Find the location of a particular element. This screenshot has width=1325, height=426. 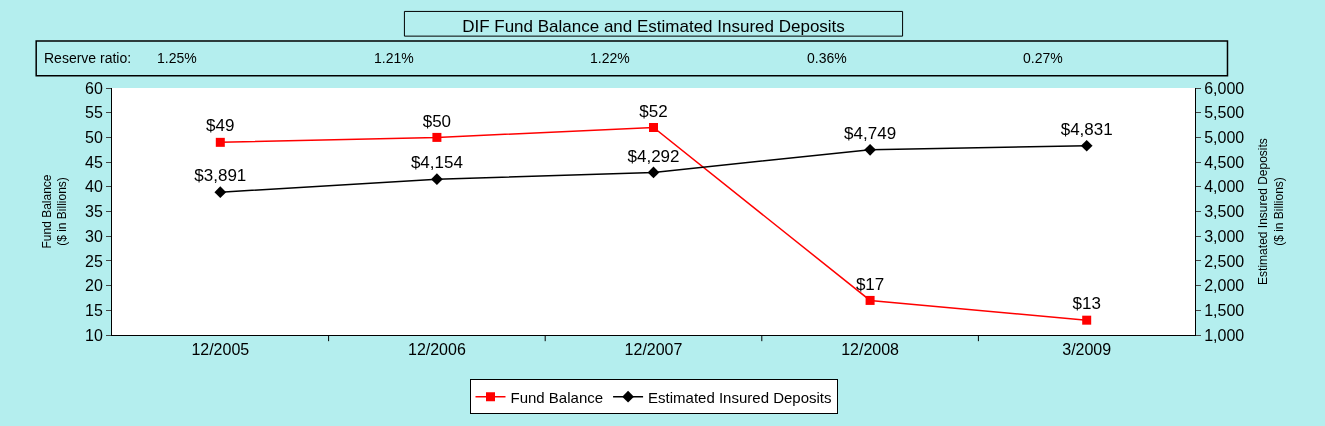

data-label: $4,749 is located at coordinates (870, 133).